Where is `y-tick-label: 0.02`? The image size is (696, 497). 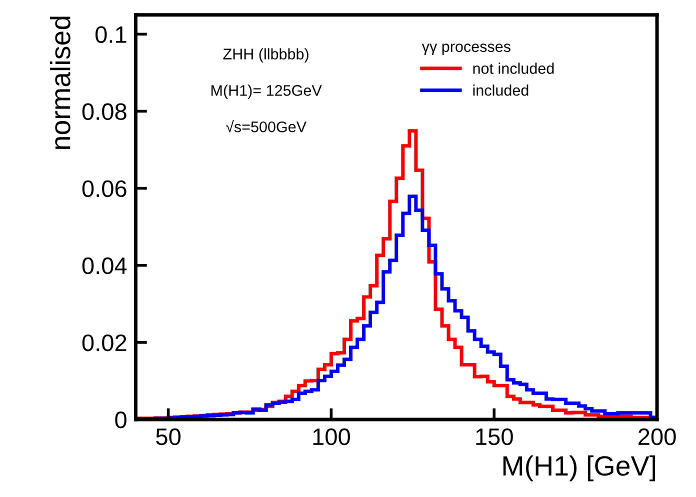 y-tick-label: 0.02 is located at coordinates (104, 343).